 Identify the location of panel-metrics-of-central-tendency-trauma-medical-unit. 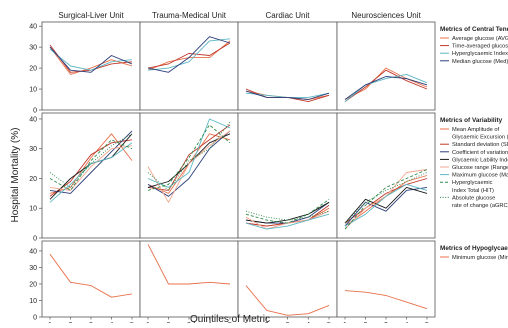
(189, 66).